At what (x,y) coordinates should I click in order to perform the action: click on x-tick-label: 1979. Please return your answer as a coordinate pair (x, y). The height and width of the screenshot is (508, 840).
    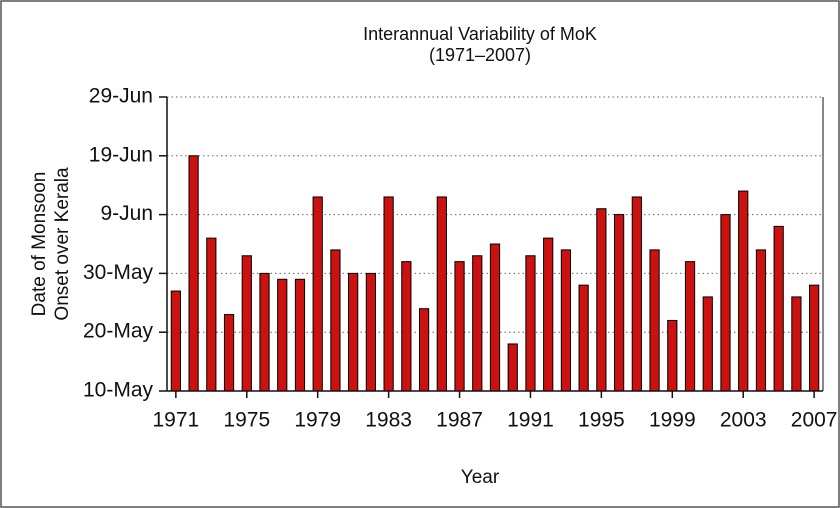
    Looking at the image, I should click on (317, 420).